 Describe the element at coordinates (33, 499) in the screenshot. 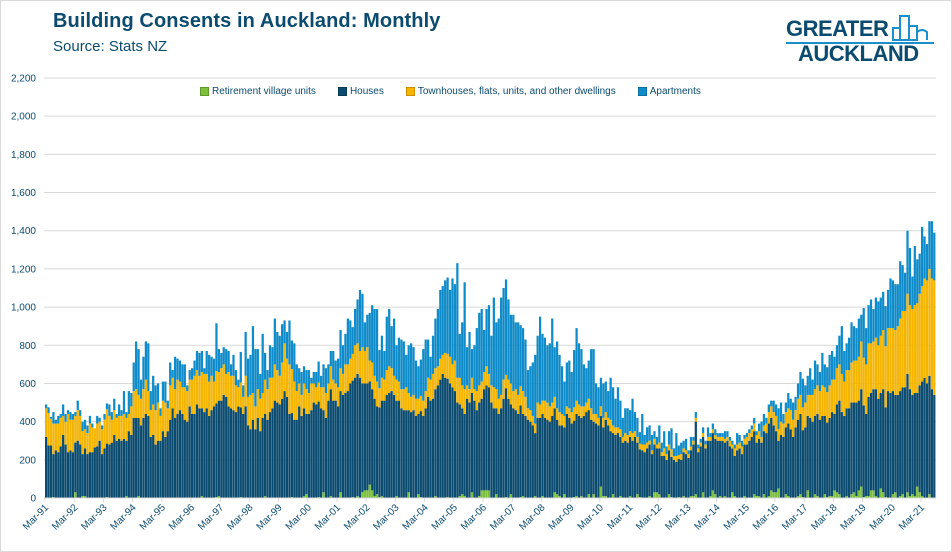

I see `y-tick-label: 0` at that location.